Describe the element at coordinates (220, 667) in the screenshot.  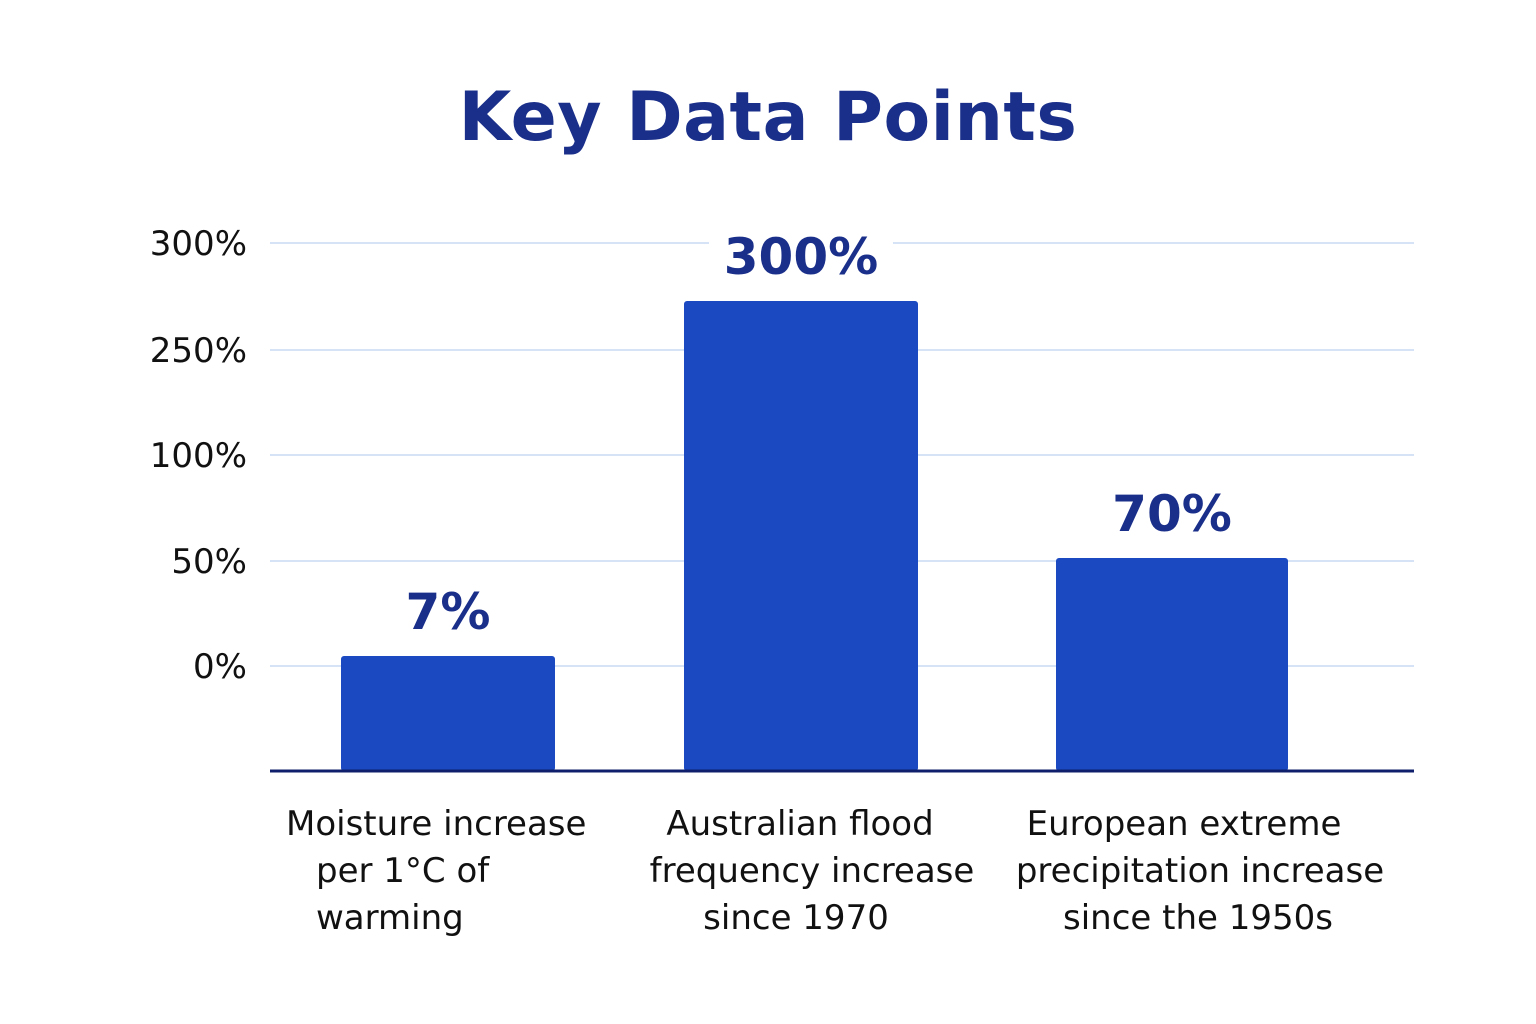
I see `y-tick-label: 0%` at that location.